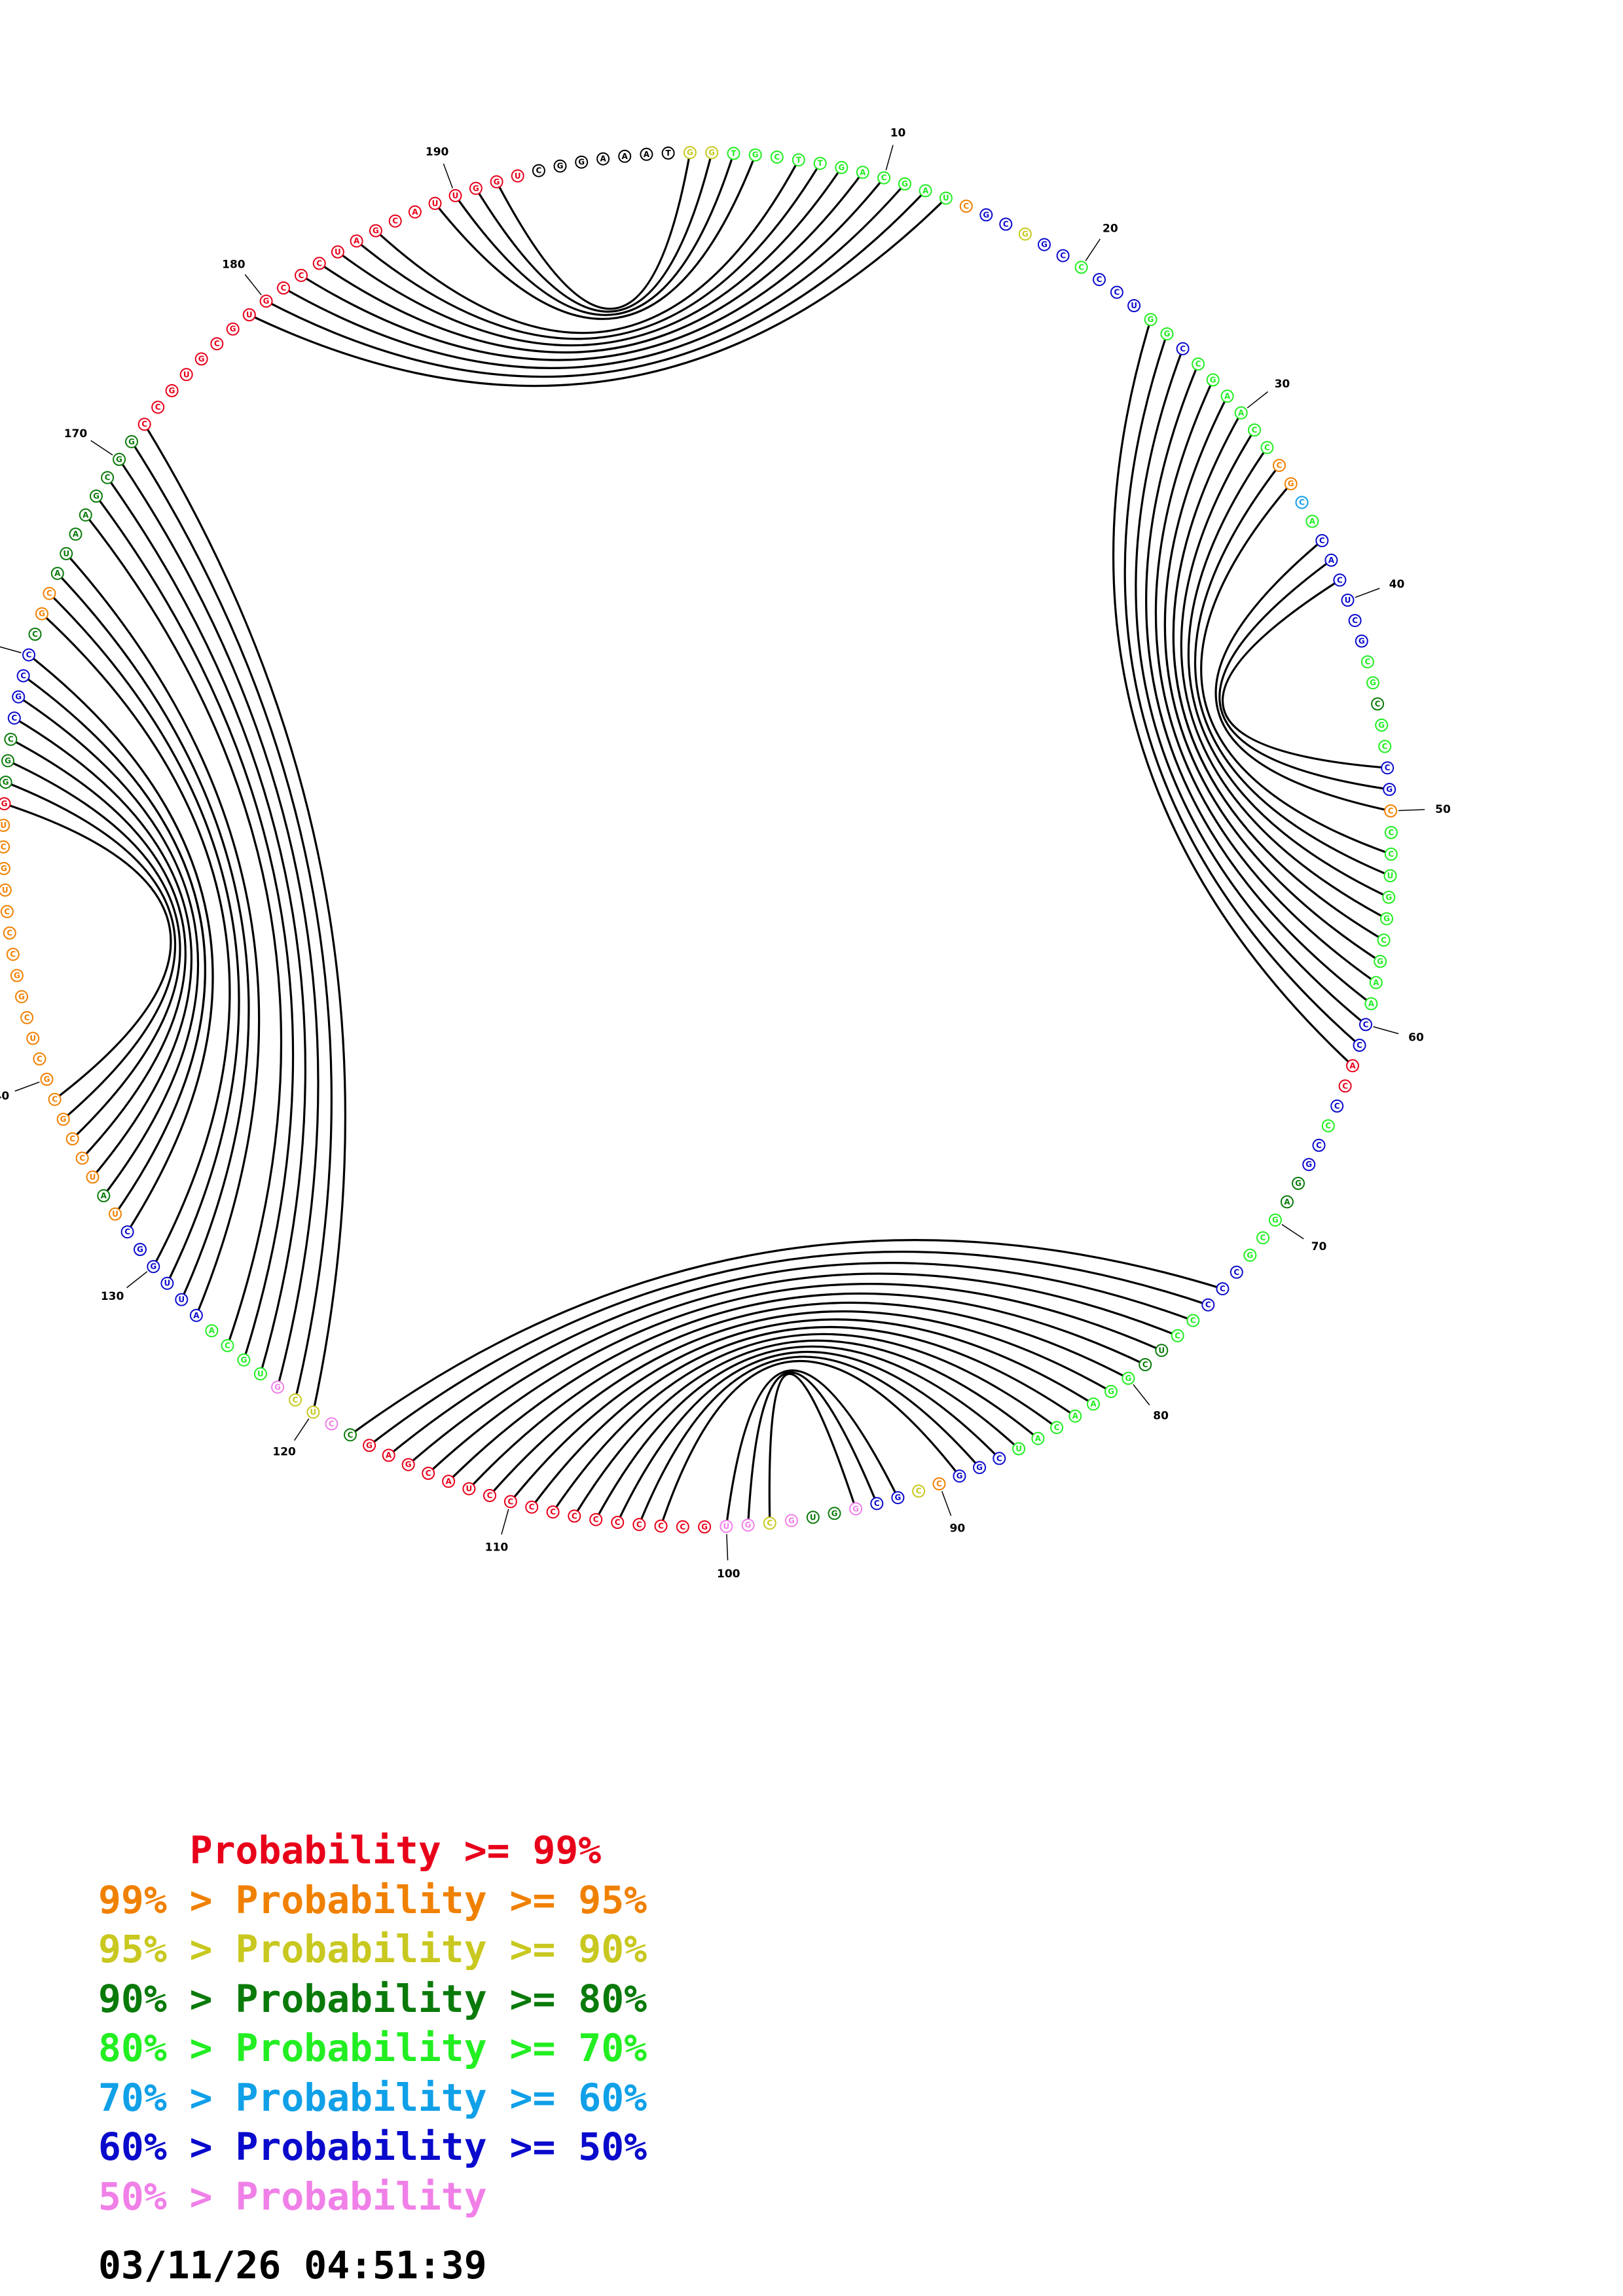  Describe the element at coordinates (76, 433) in the screenshot. I see `position-label: 170` at that location.